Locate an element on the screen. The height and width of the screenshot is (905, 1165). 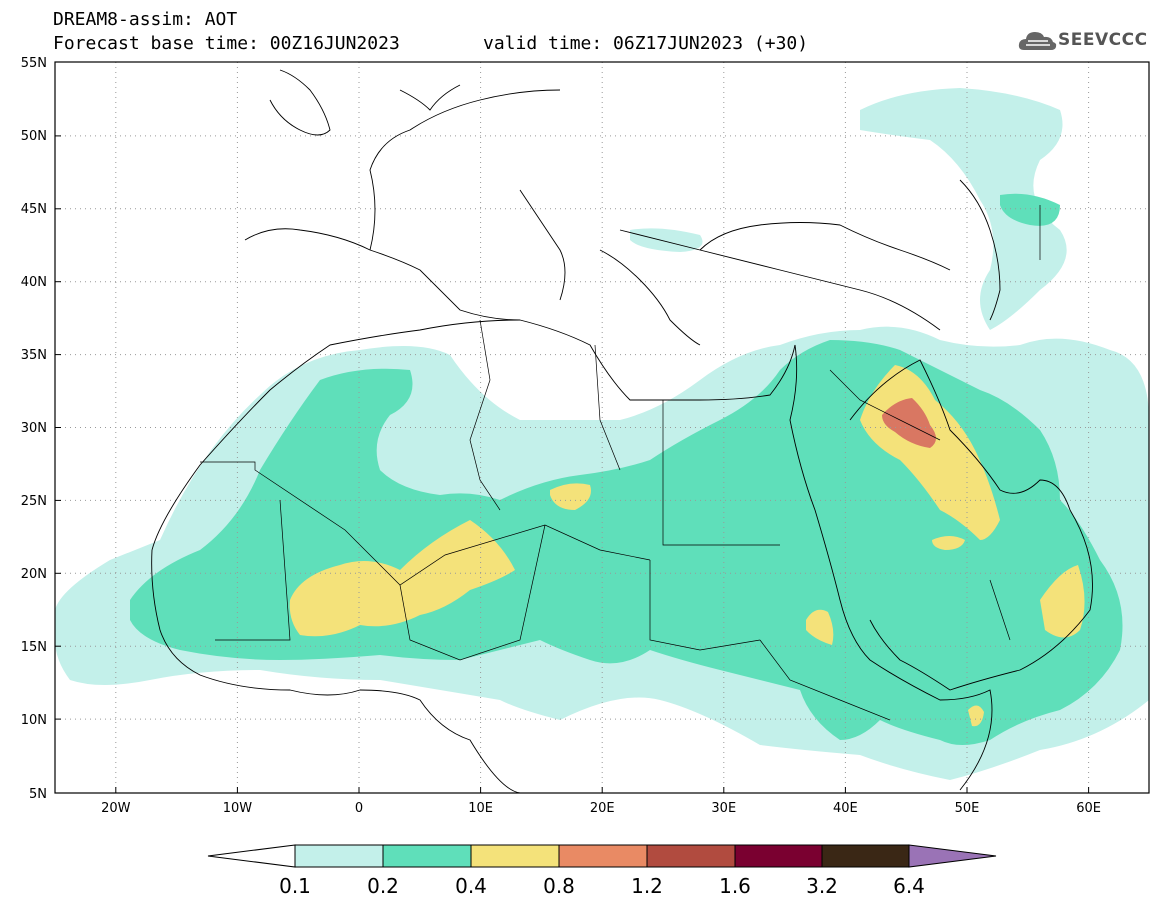
lon-label-10w: 10W is located at coordinates (238, 808).